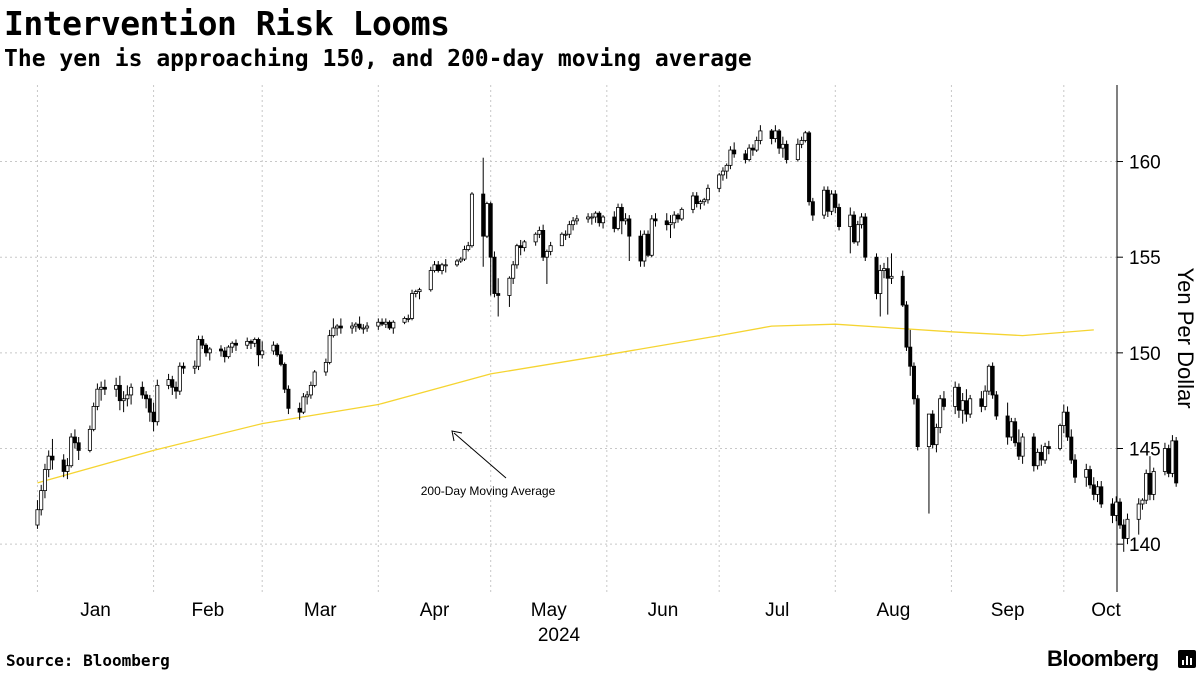 The height and width of the screenshot is (675, 1200). Describe the element at coordinates (1145, 354) in the screenshot. I see `y-tick-label: 150` at that location.